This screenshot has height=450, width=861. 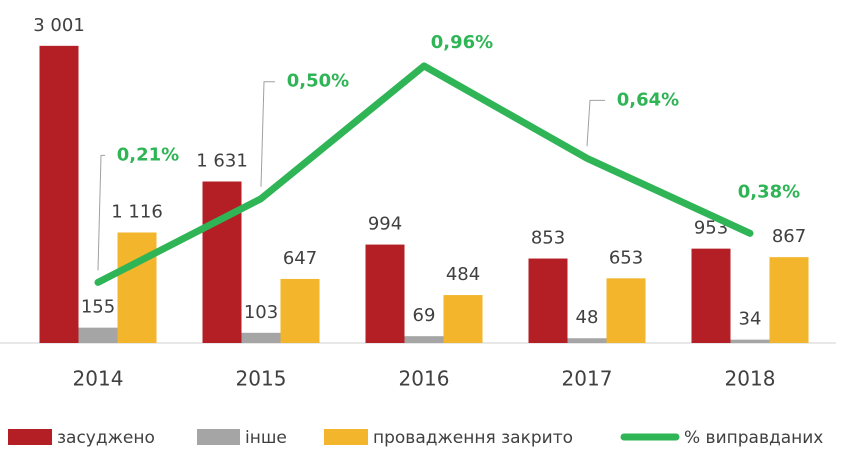 I want to click on data-label: 155, so click(x=98, y=307).